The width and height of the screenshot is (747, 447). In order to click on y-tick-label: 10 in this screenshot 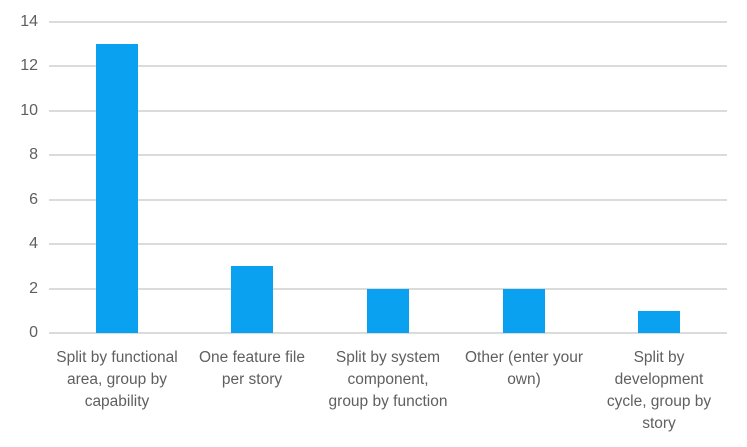, I will do `click(29, 110)`.